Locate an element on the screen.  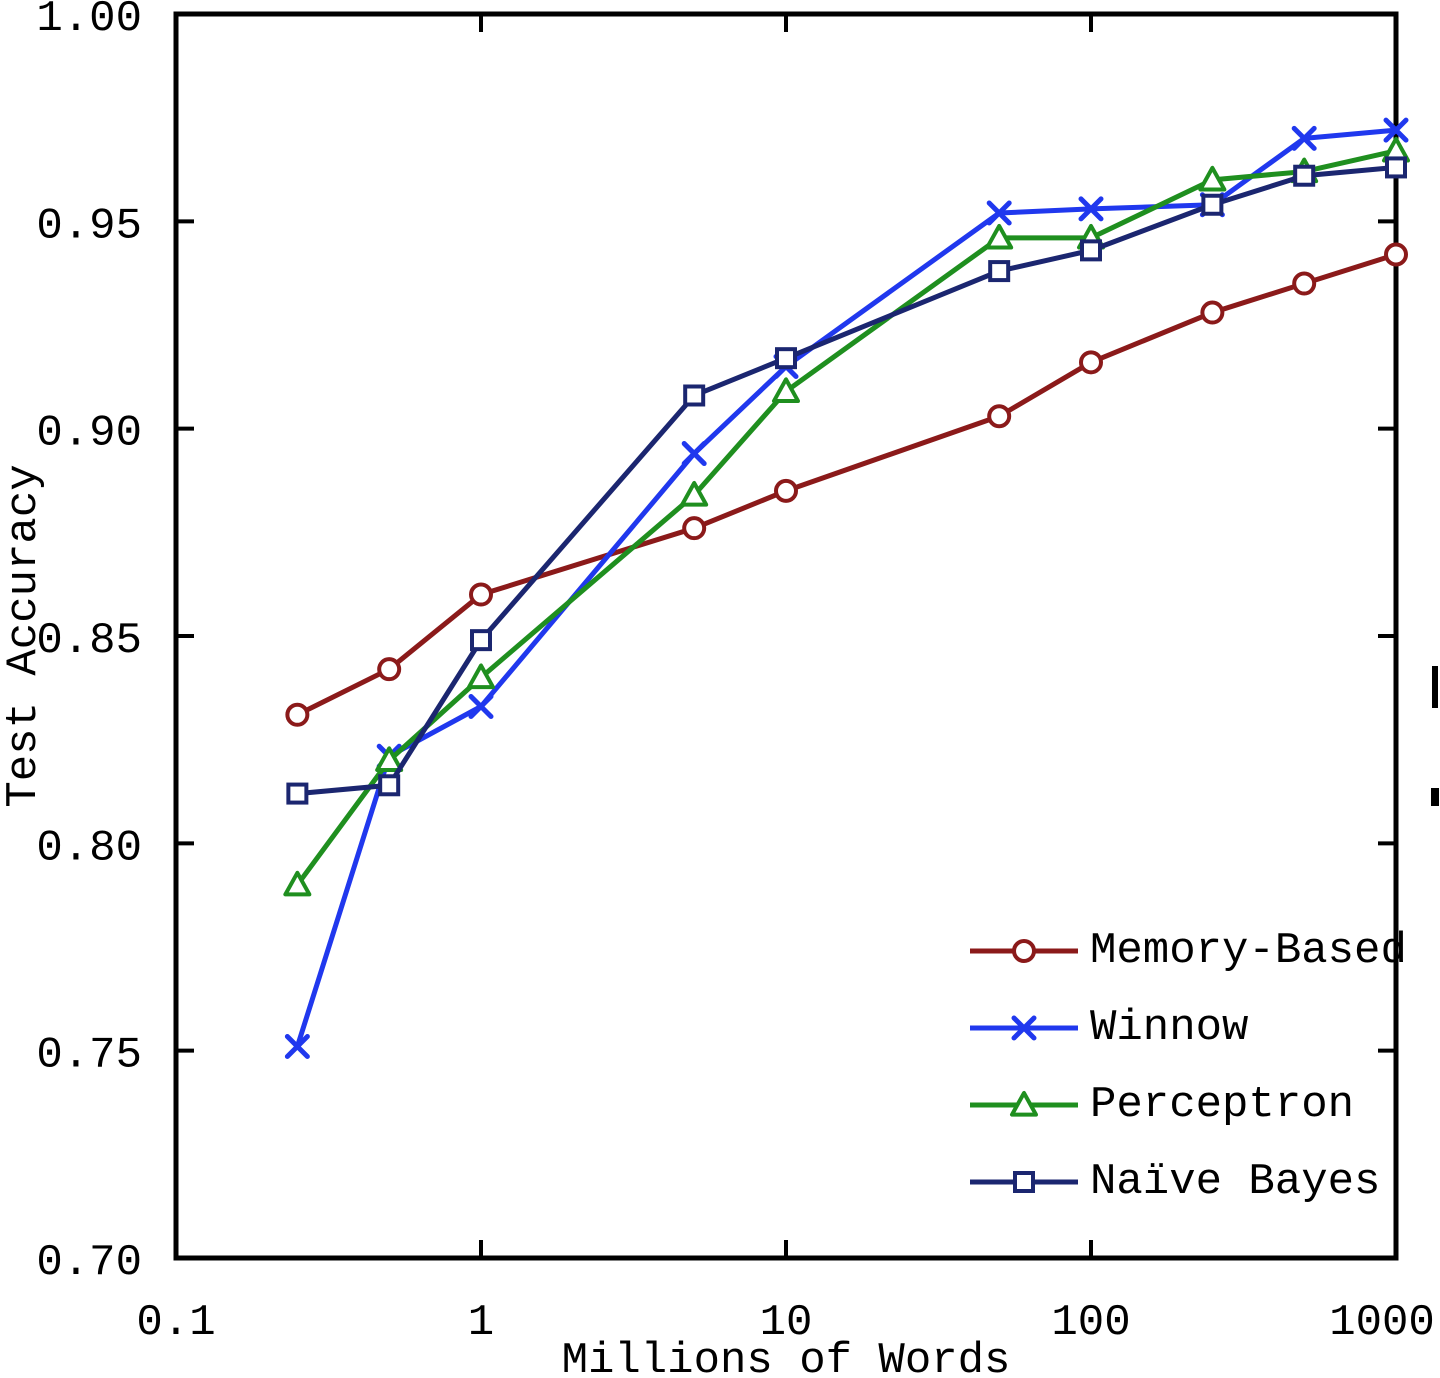
legend-item-memory-based: Memory-Based is located at coordinates (1187, 950).